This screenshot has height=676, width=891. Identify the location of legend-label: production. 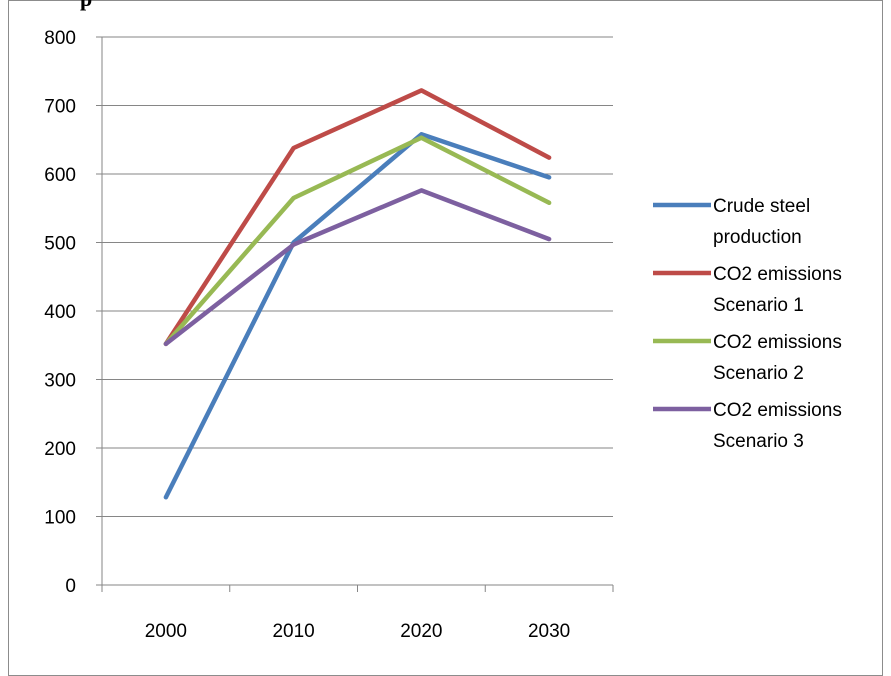
(757, 237).